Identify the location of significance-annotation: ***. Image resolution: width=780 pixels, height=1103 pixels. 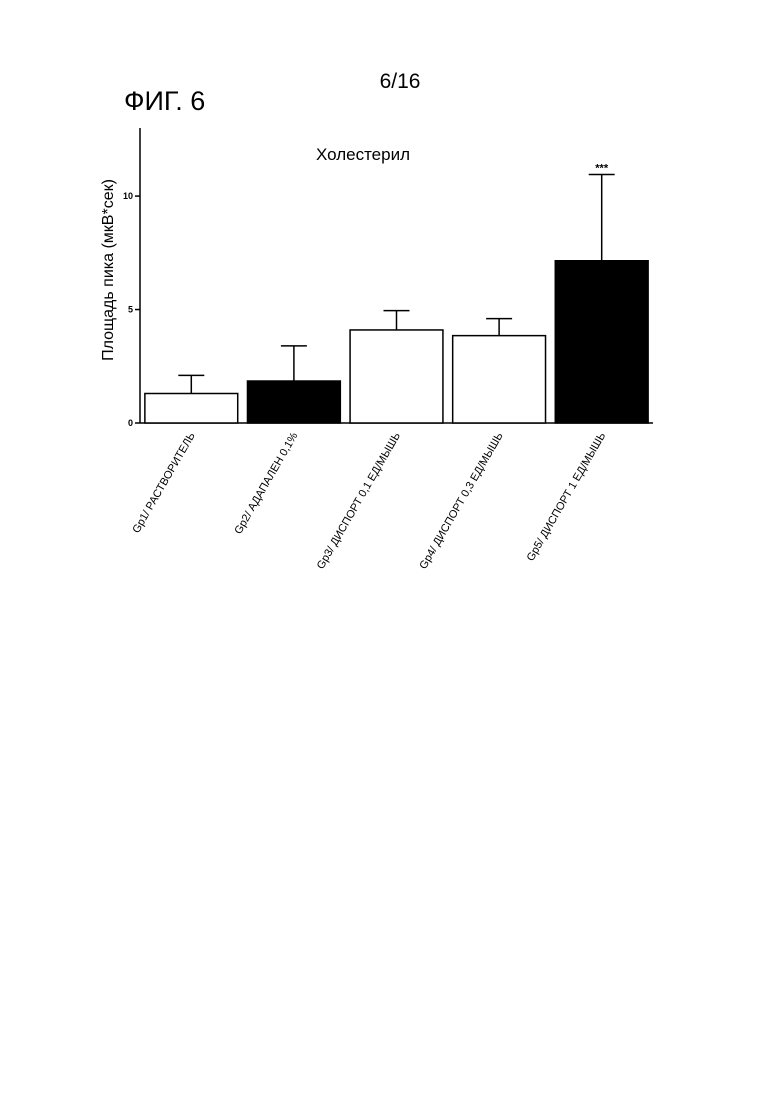
(602, 169).